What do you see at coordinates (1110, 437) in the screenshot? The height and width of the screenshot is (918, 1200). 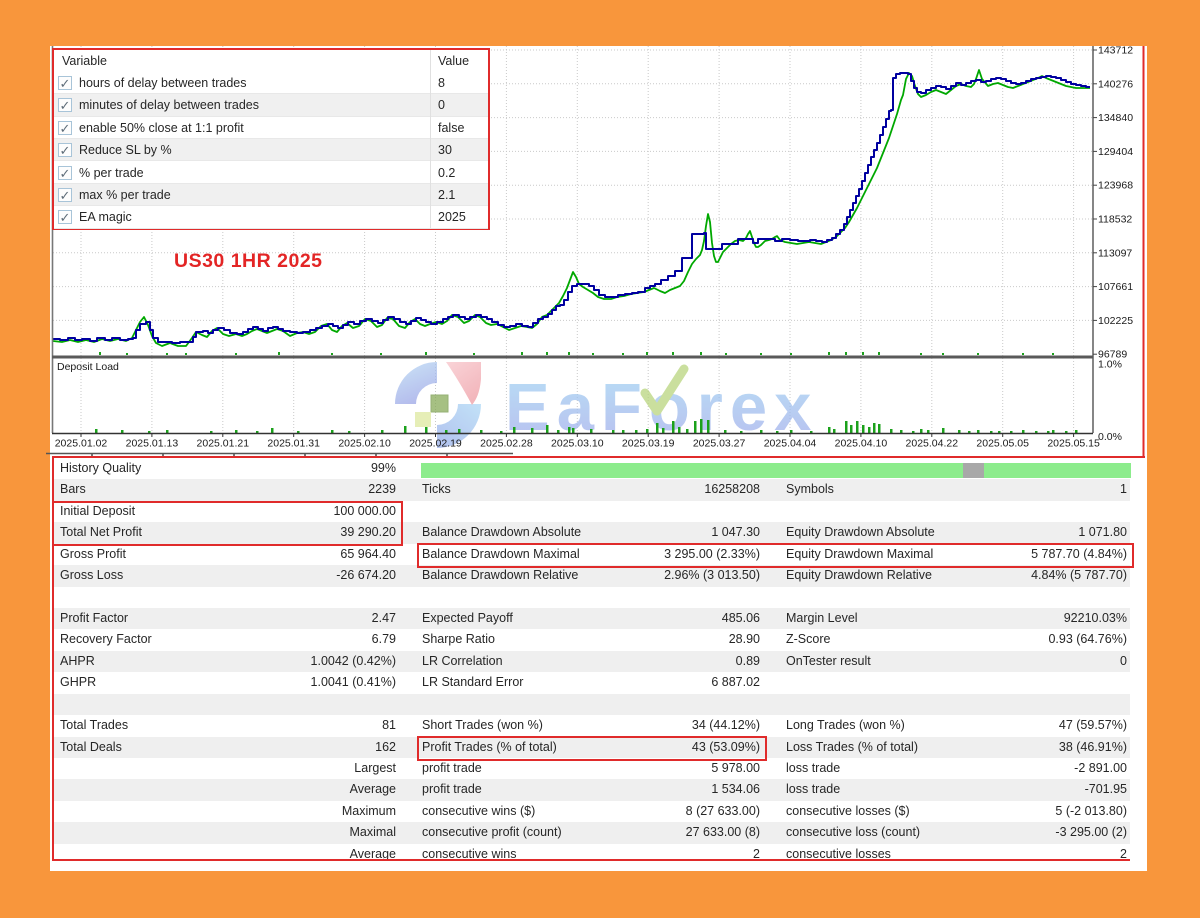 I see `svg-text: 0.0%` at bounding box center [1110, 437].